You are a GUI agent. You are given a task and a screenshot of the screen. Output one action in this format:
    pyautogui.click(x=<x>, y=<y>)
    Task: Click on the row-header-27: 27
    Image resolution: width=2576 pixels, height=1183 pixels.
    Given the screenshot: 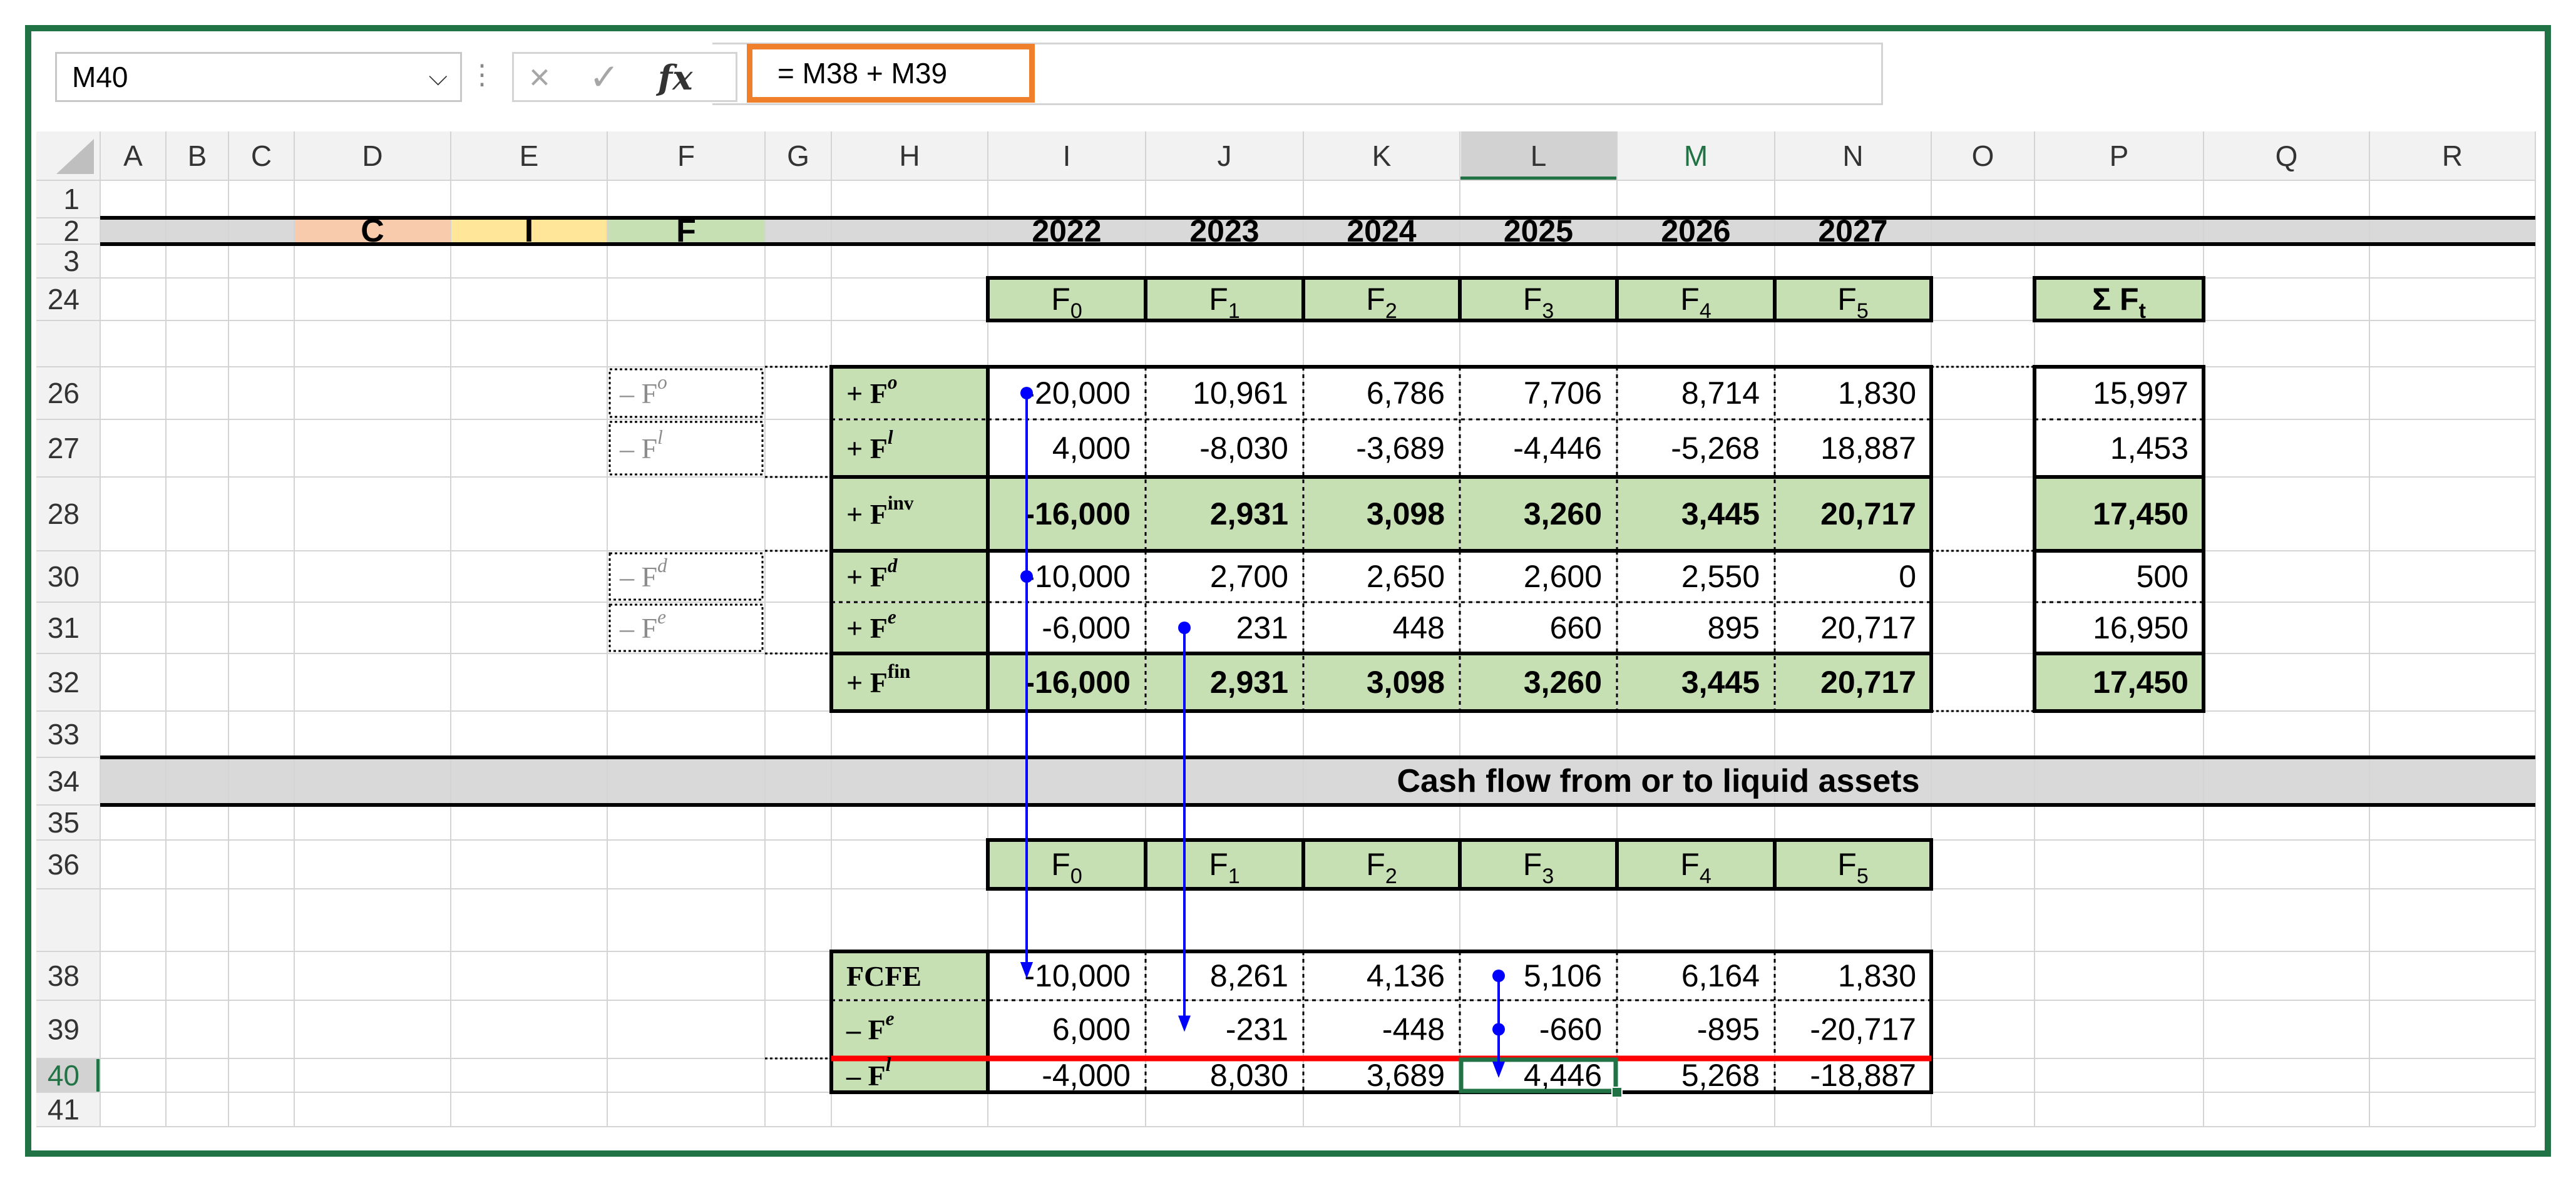 What is the action you would take?
    pyautogui.click(x=64, y=448)
    